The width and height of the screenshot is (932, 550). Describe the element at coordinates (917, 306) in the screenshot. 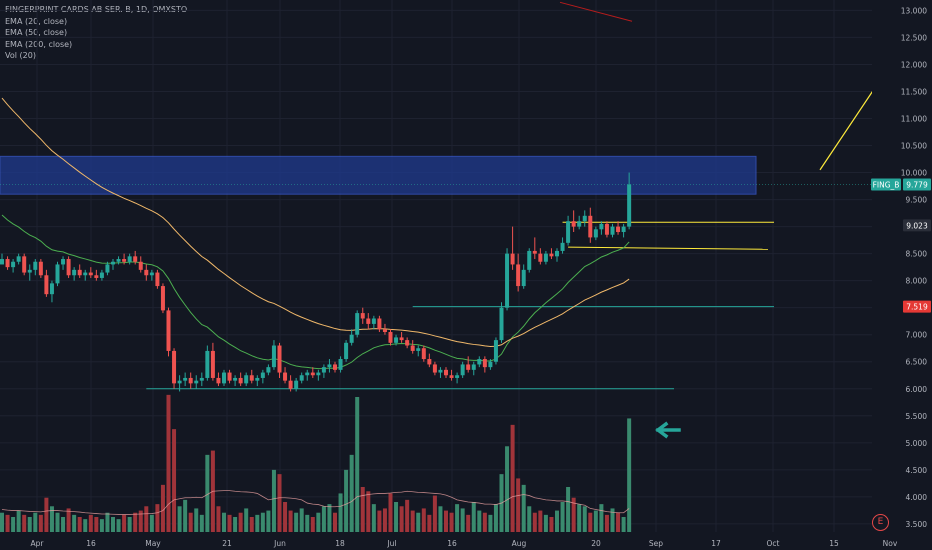

I see `red-price-tag` at that location.